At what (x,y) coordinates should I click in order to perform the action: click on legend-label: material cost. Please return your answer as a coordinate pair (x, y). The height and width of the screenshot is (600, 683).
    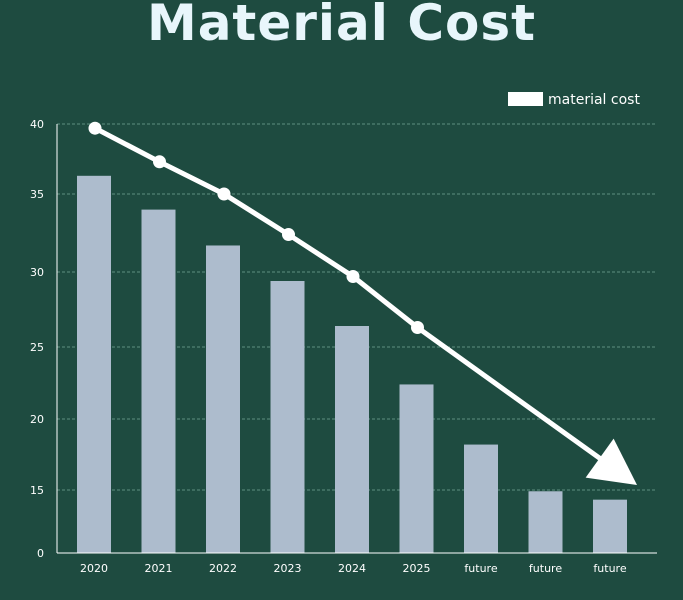
    Looking at the image, I should click on (594, 100).